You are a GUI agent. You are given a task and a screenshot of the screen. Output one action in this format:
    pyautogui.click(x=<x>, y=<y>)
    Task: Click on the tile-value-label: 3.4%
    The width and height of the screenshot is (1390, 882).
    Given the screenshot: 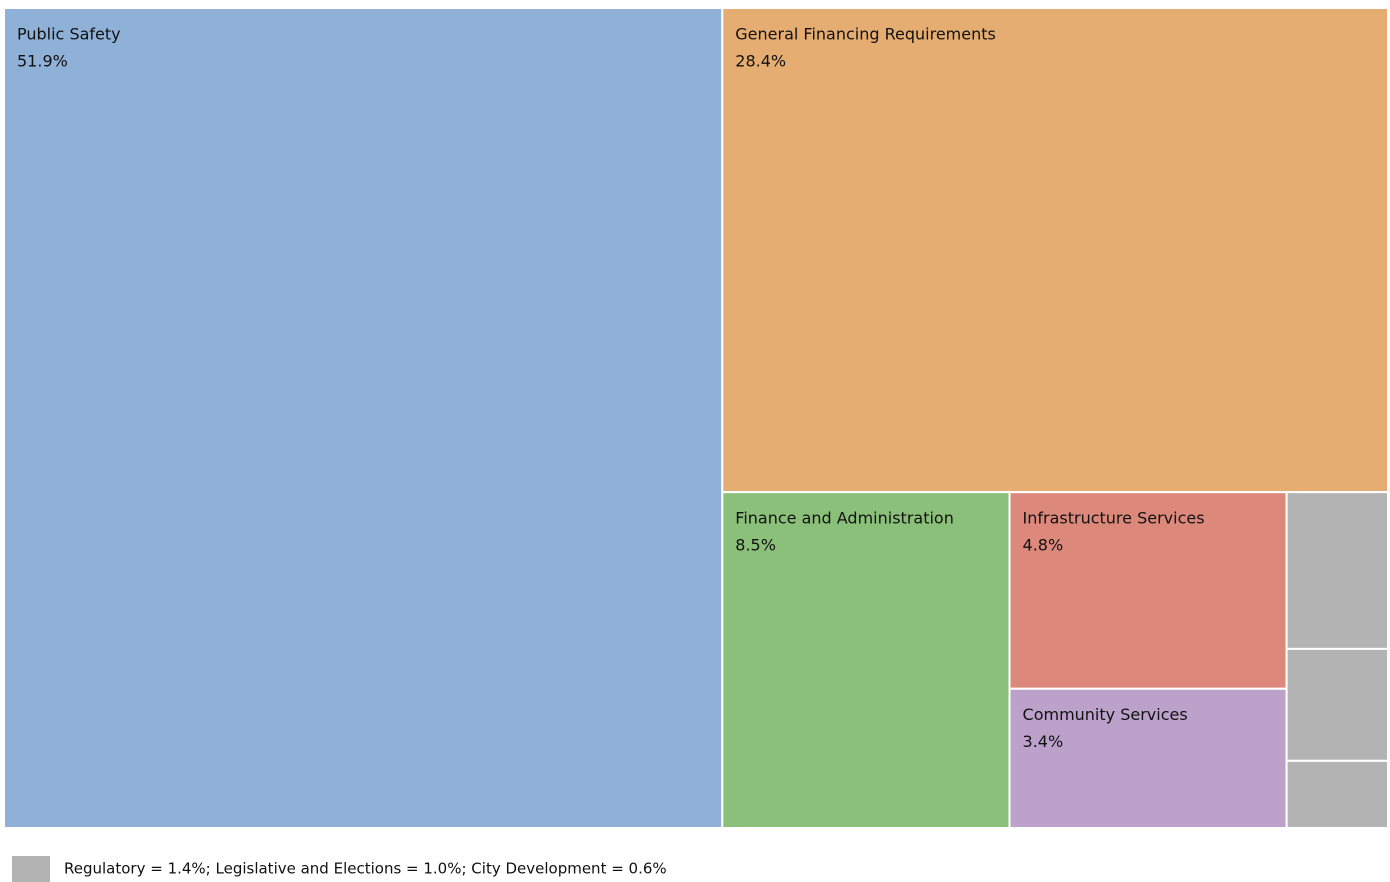 What is the action you would take?
    pyautogui.click(x=1043, y=741)
    